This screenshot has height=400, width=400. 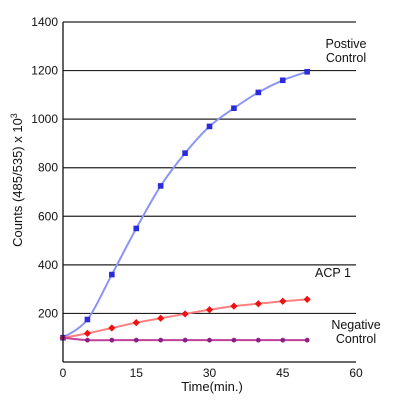 I want to click on x-axis-title: Time(min.), so click(x=212, y=386).